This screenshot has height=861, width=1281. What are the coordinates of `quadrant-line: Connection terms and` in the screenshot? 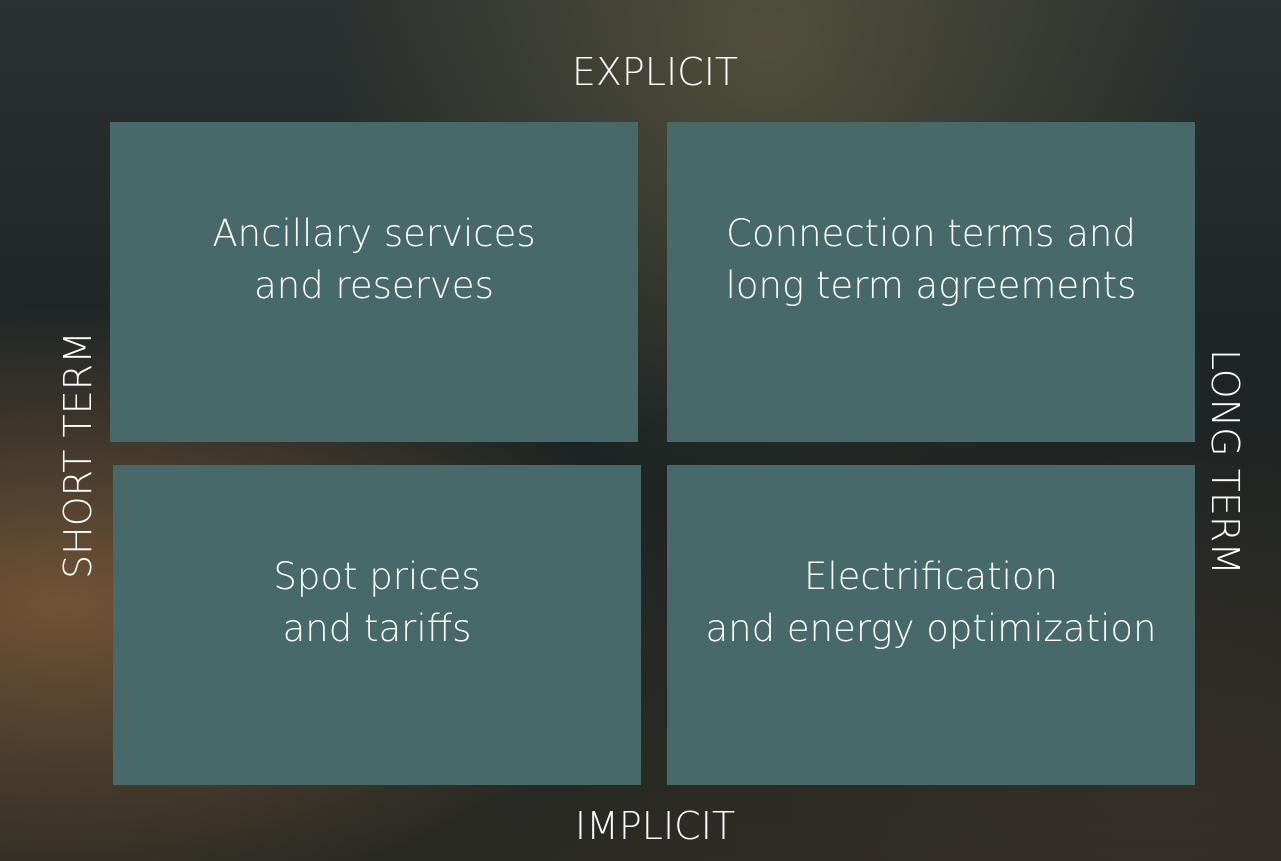 It's located at (931, 233).